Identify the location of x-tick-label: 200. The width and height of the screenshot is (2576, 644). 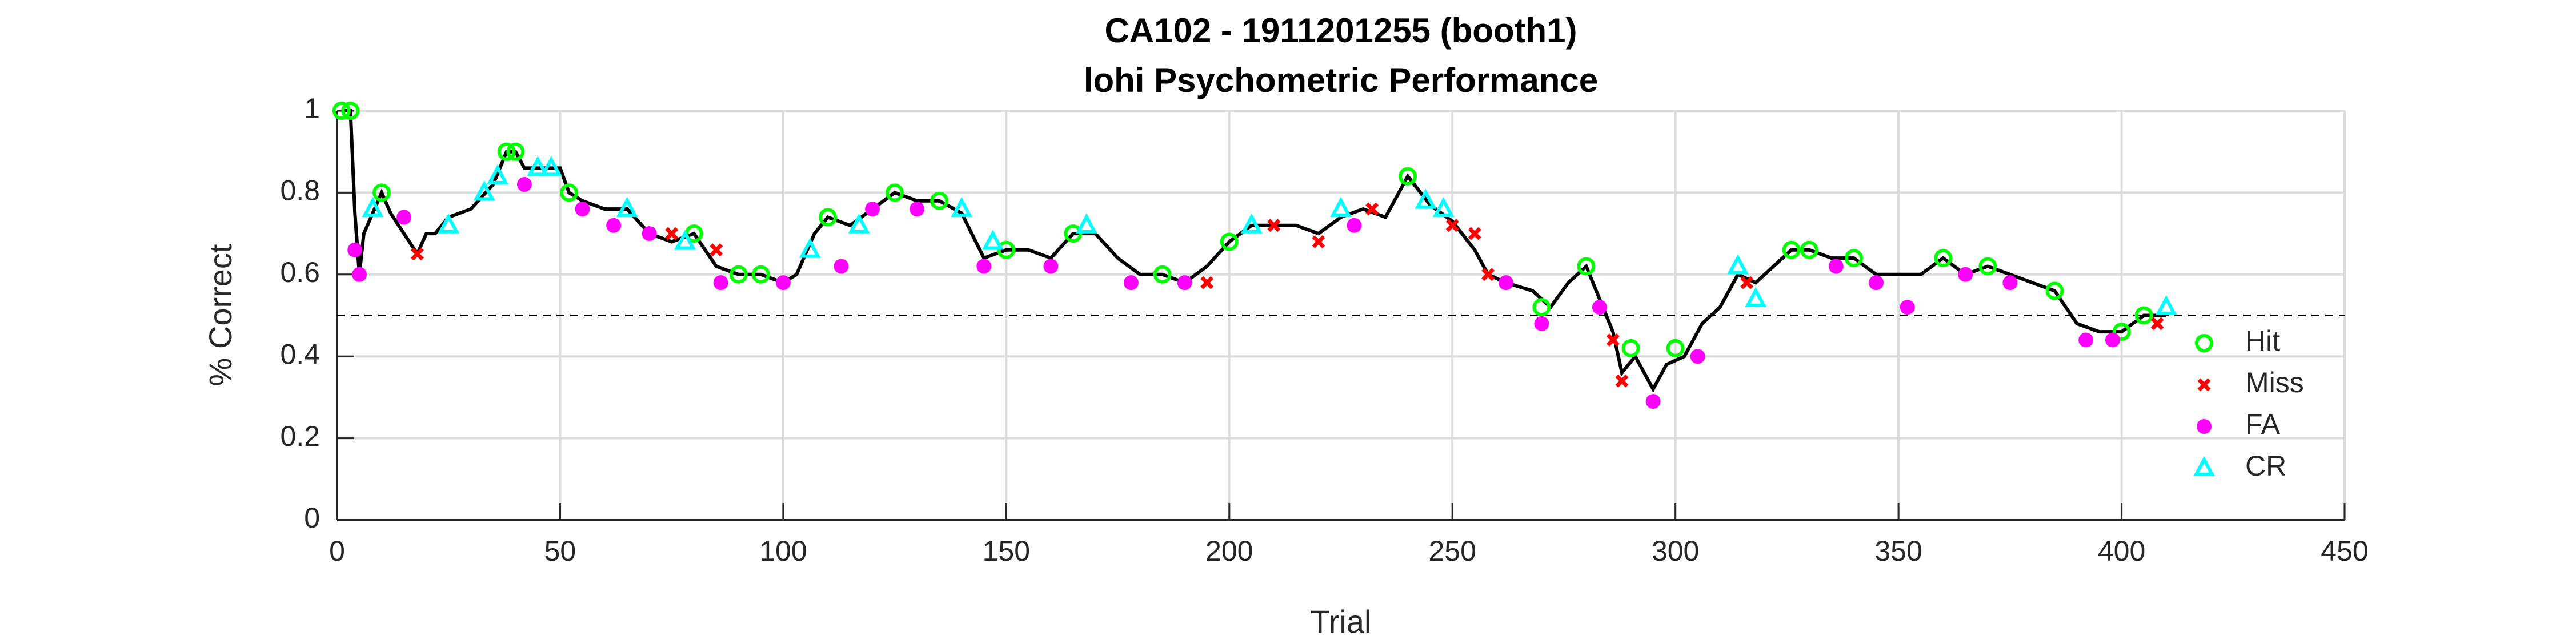
(1229, 551).